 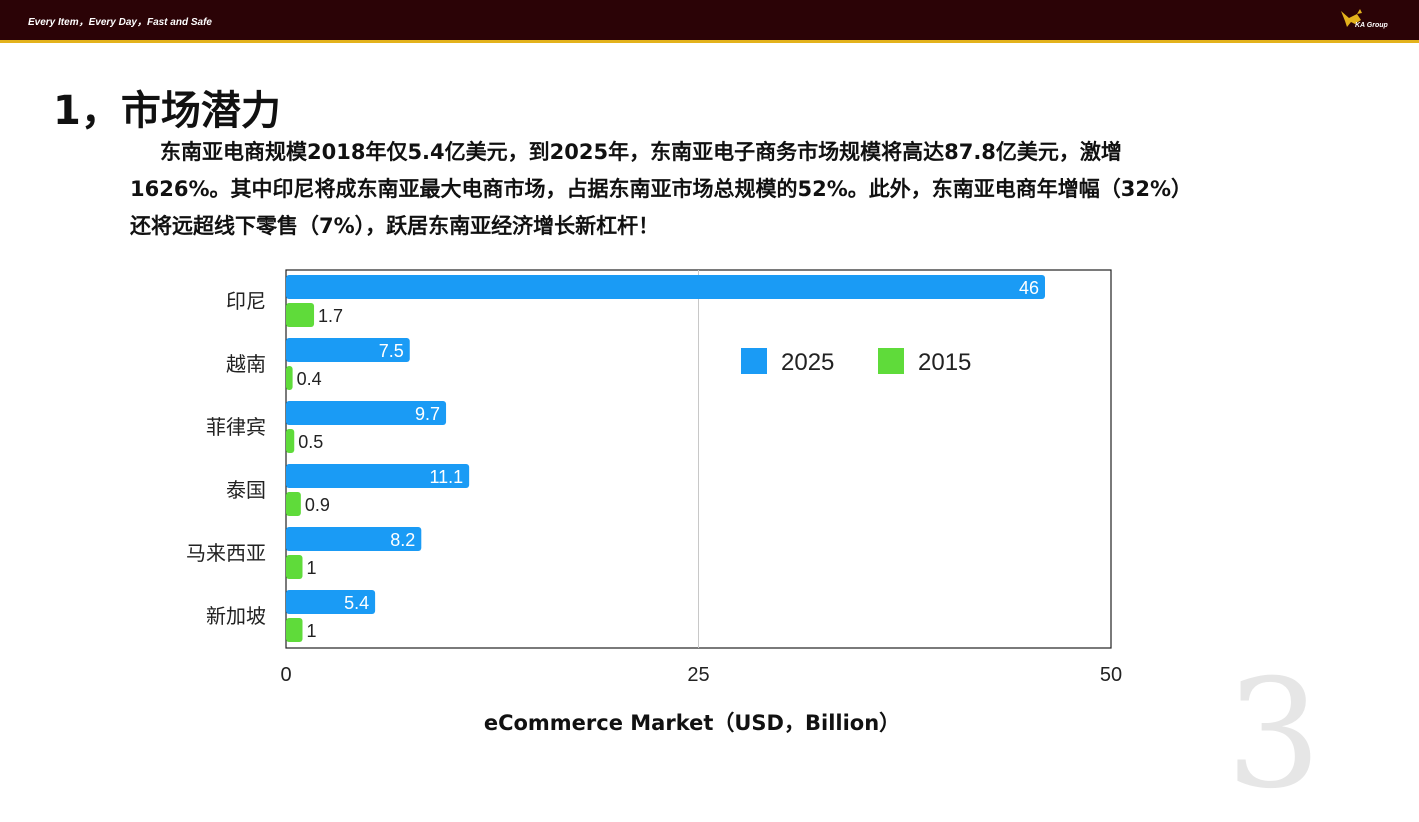 I want to click on page-number-watermark: 3, so click(x=1274, y=735).